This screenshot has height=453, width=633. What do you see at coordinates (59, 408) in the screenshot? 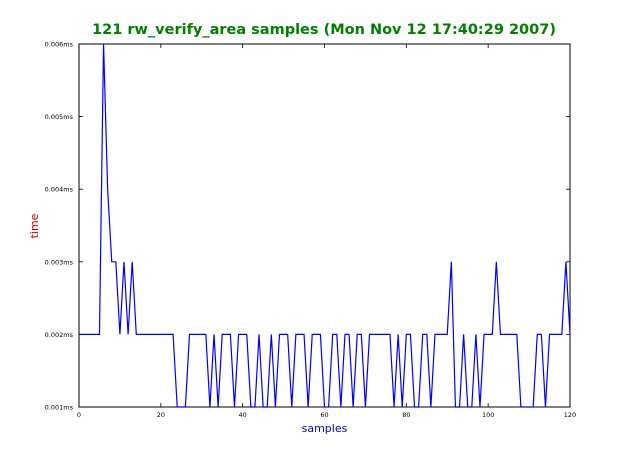
I see `y-tick-label: 0.001ms` at bounding box center [59, 408].